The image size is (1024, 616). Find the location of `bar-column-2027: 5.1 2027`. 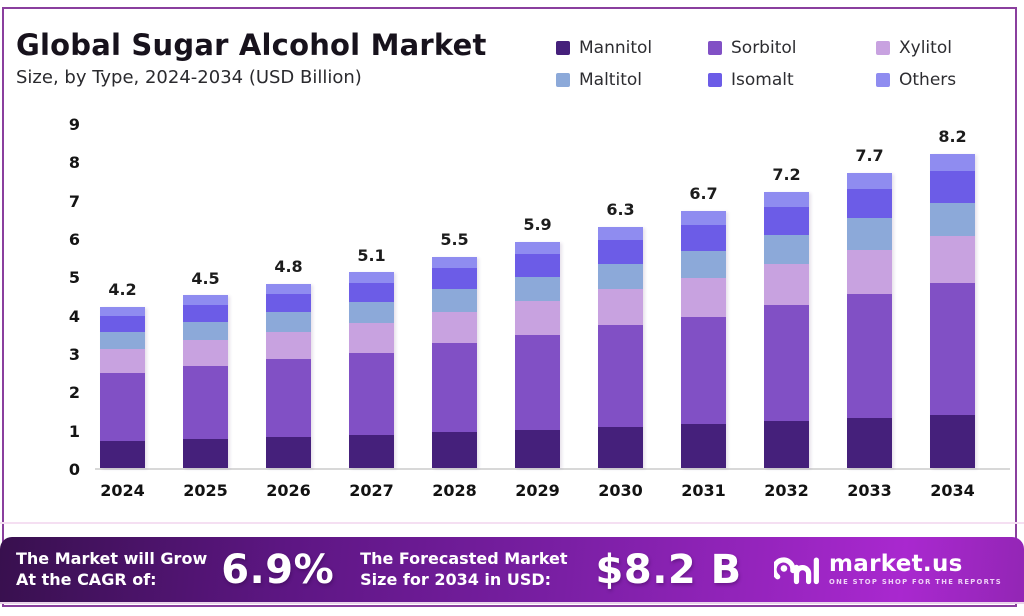

bar-column-2027: 5.1 2027 is located at coordinates (371, 312).